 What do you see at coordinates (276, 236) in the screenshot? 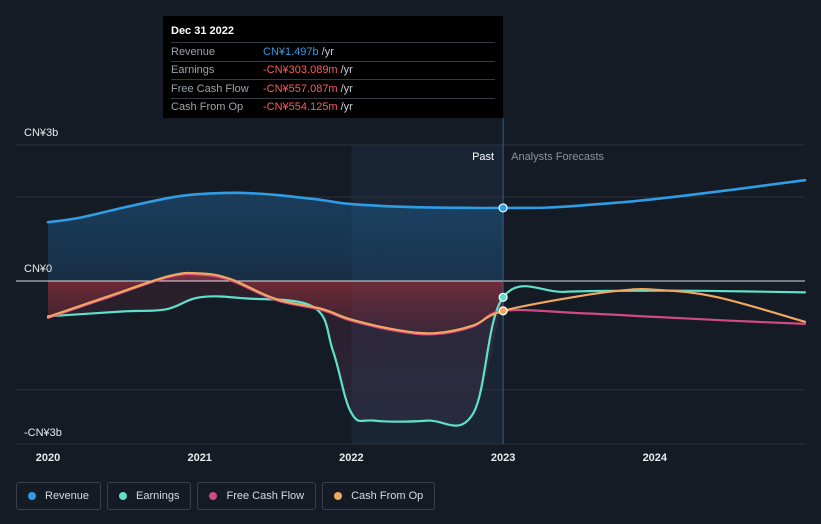
I see `revenue-area` at bounding box center [276, 236].